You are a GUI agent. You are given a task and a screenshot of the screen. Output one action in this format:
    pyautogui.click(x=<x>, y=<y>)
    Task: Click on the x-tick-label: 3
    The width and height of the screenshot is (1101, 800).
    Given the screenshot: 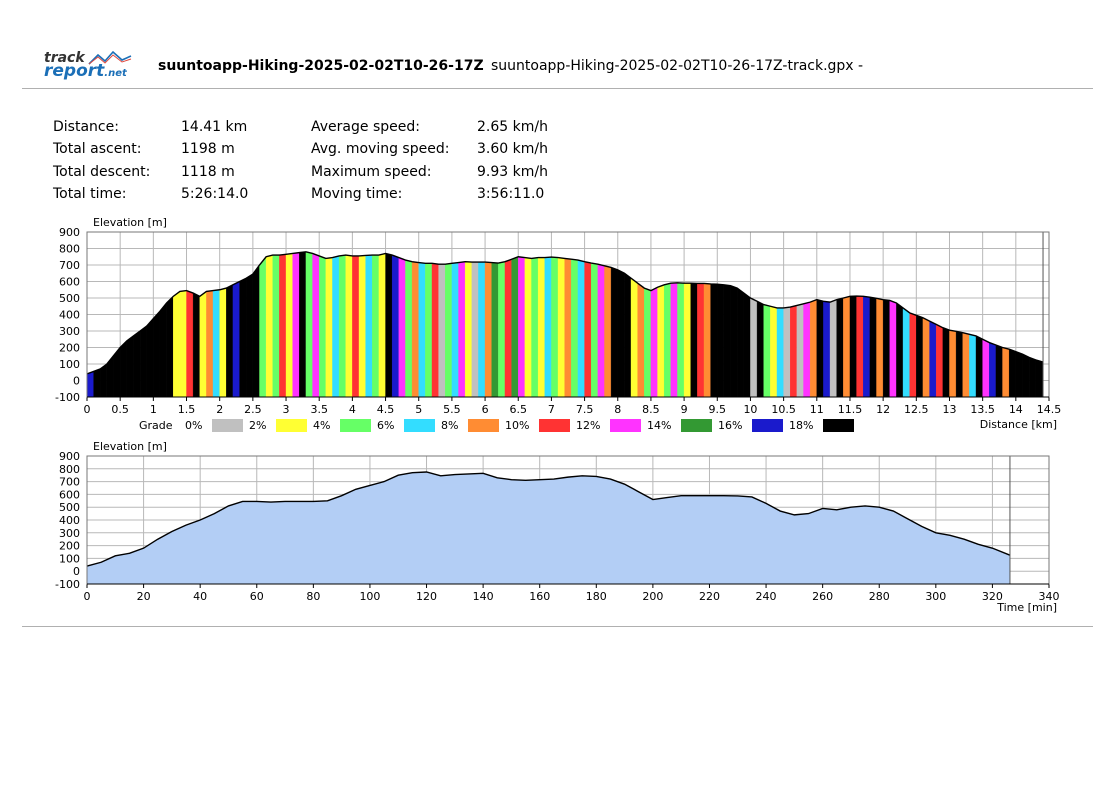 What is the action you would take?
    pyautogui.click(x=286, y=409)
    